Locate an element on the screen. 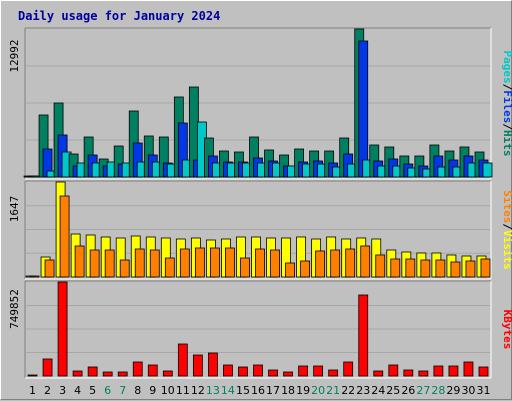  x-tick-label: 8 is located at coordinates (137, 390).